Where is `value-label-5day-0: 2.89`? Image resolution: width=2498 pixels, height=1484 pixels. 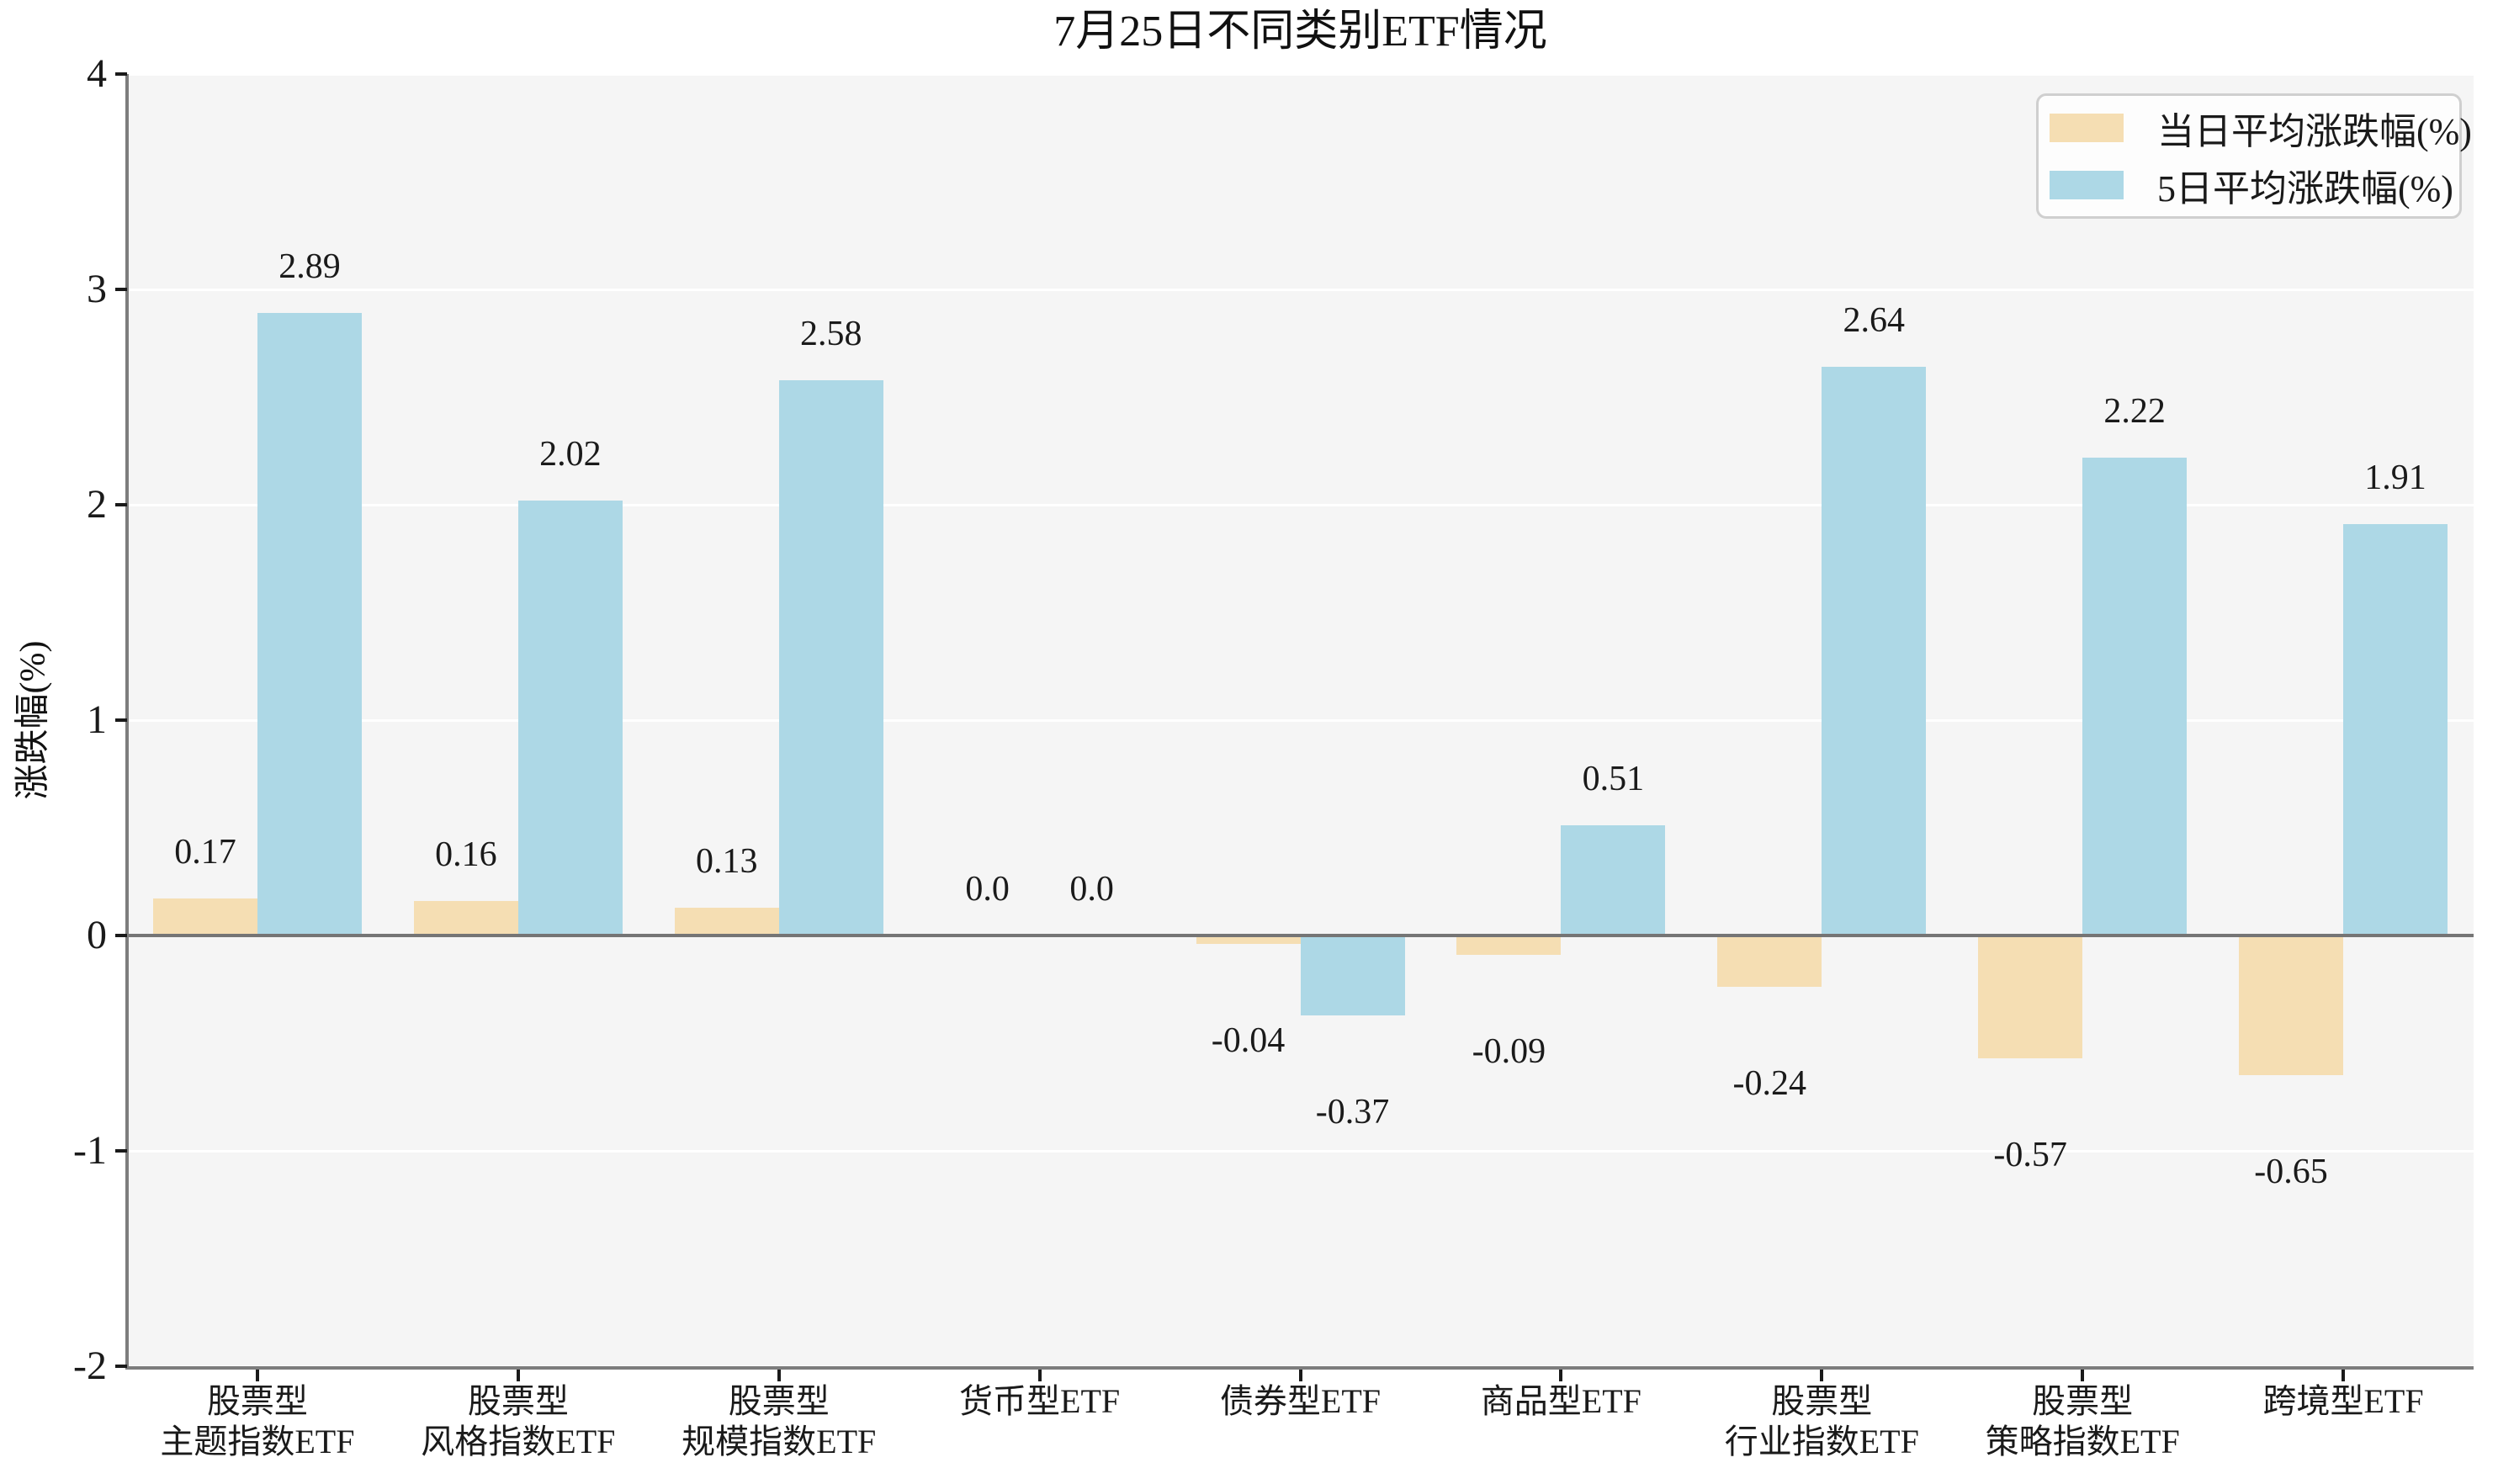 value-label-5day-0: 2.89 is located at coordinates (310, 267).